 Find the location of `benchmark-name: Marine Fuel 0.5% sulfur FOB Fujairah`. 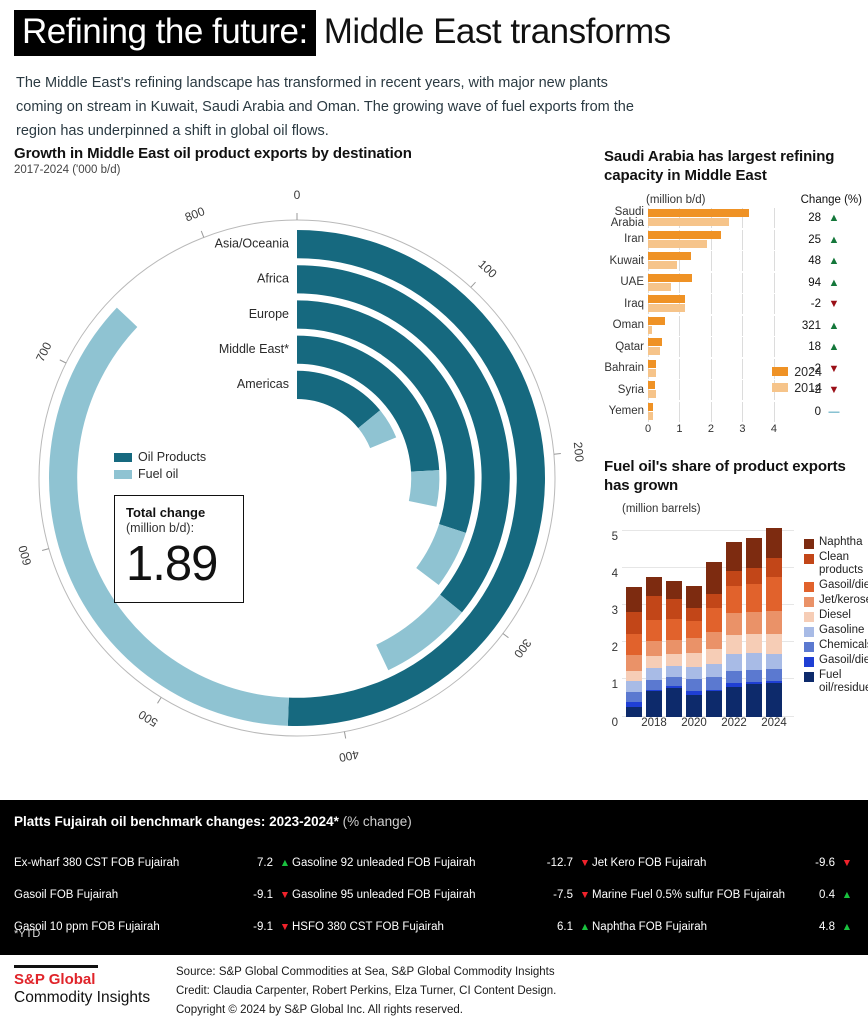

benchmark-name: Marine Fuel 0.5% sulfur FOB Fujairah is located at coordinates (689, 895).